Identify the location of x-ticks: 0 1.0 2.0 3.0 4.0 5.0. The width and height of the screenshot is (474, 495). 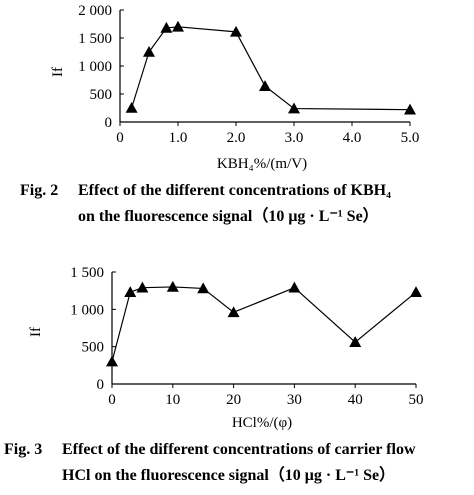
(267, 134).